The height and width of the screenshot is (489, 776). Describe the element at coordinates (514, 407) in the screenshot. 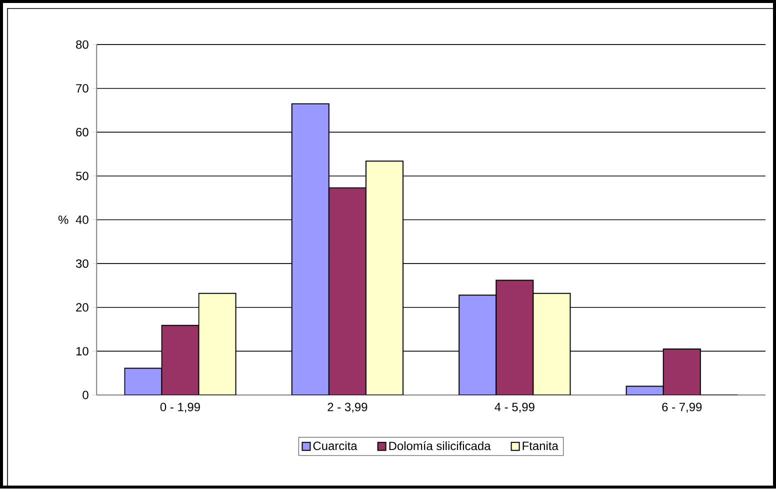

I see `x-tick-label: 4 - 5,99` at that location.